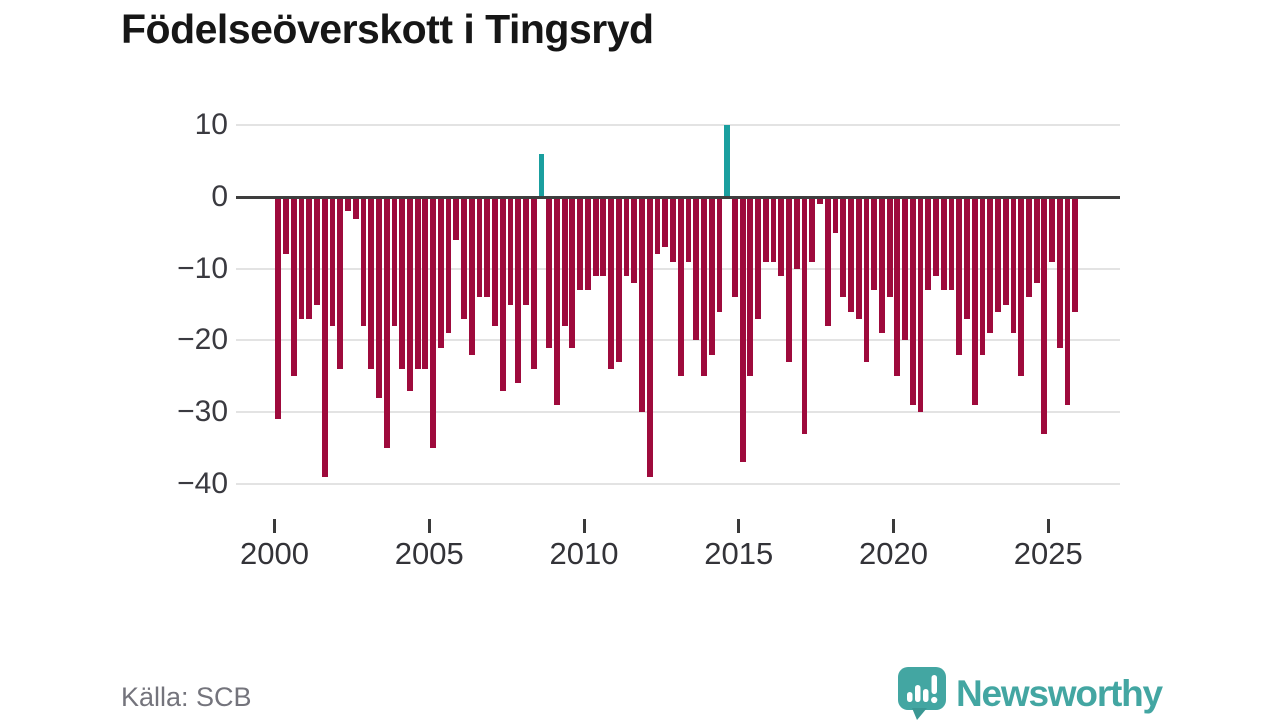 Image resolution: width=1280 pixels, height=720 pixels. Describe the element at coordinates (739, 553) in the screenshot. I see `x-axis-label: 2015` at that location.